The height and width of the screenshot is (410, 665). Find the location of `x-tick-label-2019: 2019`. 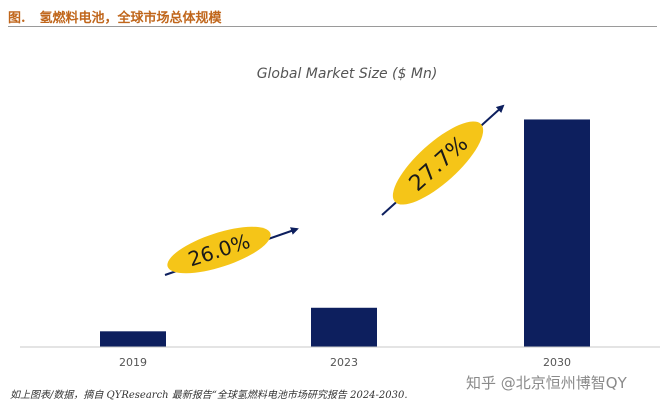

x-tick-label-2019: 2019 is located at coordinates (133, 362).